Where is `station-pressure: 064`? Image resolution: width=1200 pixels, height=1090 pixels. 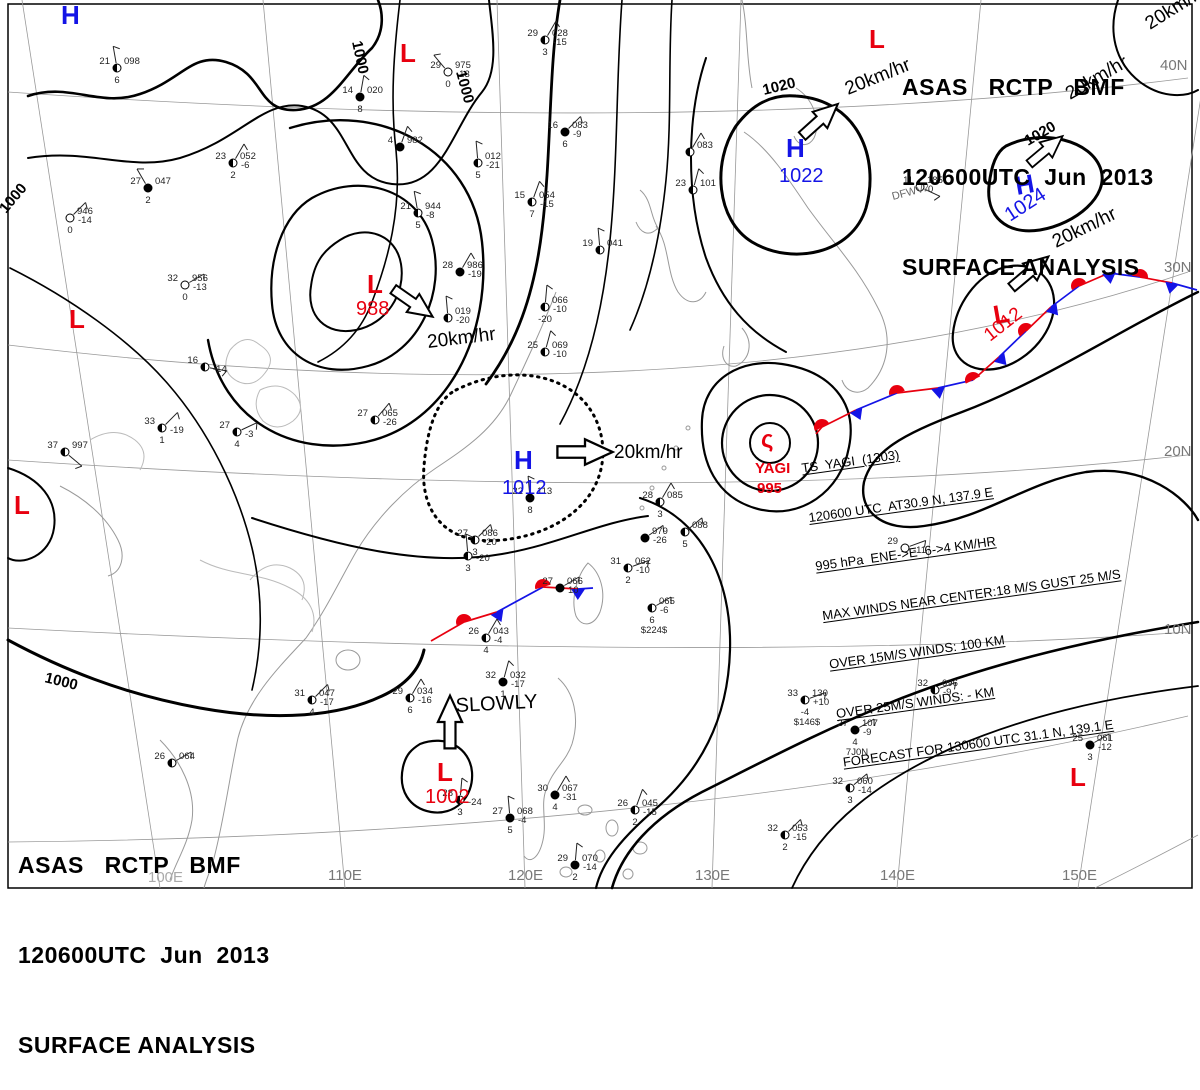 station-pressure: 064 is located at coordinates (187, 756).